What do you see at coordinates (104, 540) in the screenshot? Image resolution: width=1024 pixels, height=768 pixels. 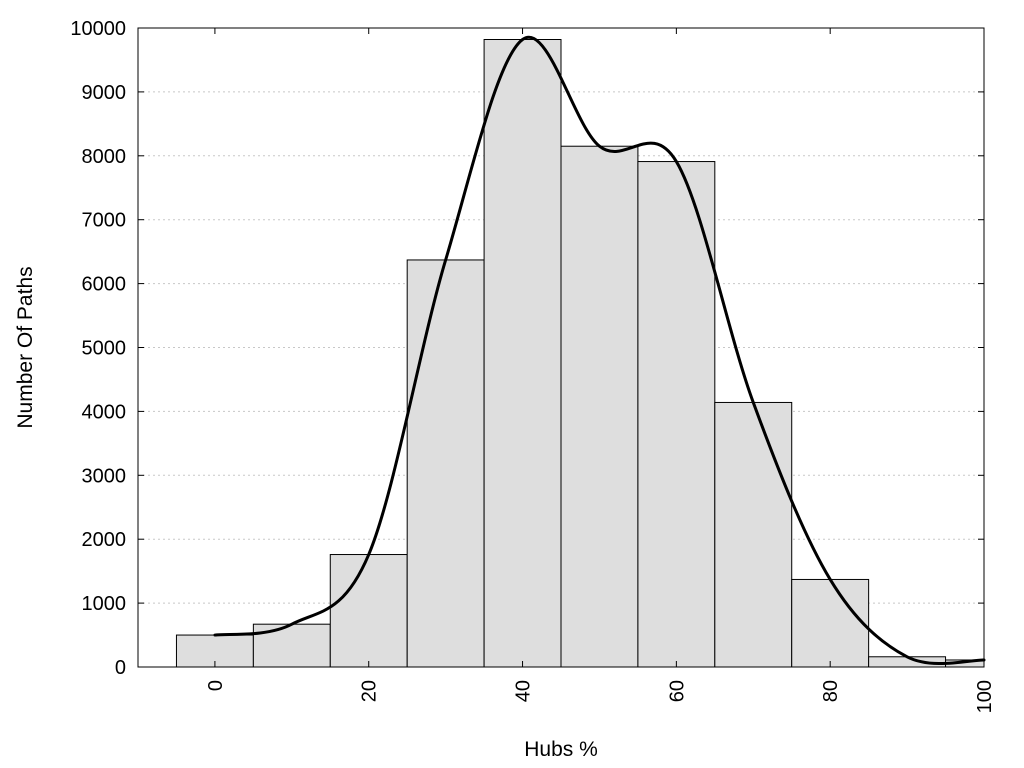 I see `y-tick-label-2000: 2000` at bounding box center [104, 540].